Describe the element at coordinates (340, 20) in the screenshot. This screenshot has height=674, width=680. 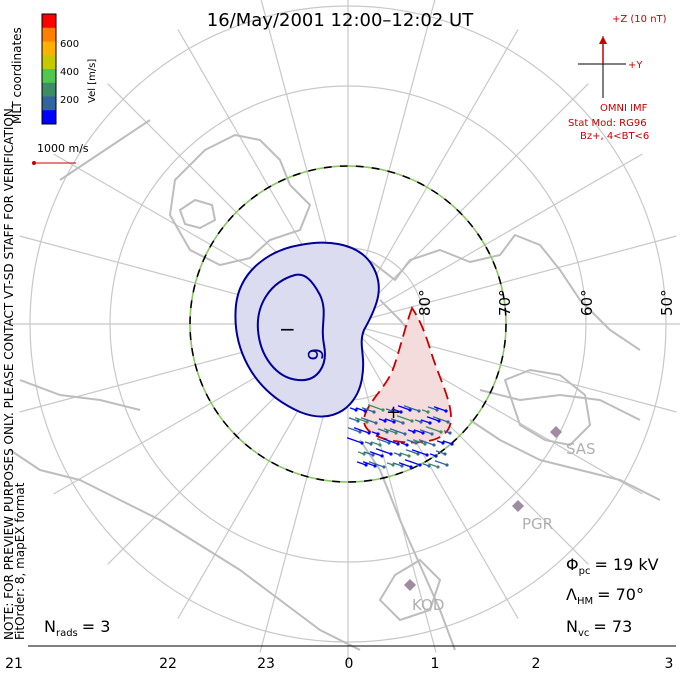
I see `map-title: 16/May/2001 12:00–12:02 UT` at that location.